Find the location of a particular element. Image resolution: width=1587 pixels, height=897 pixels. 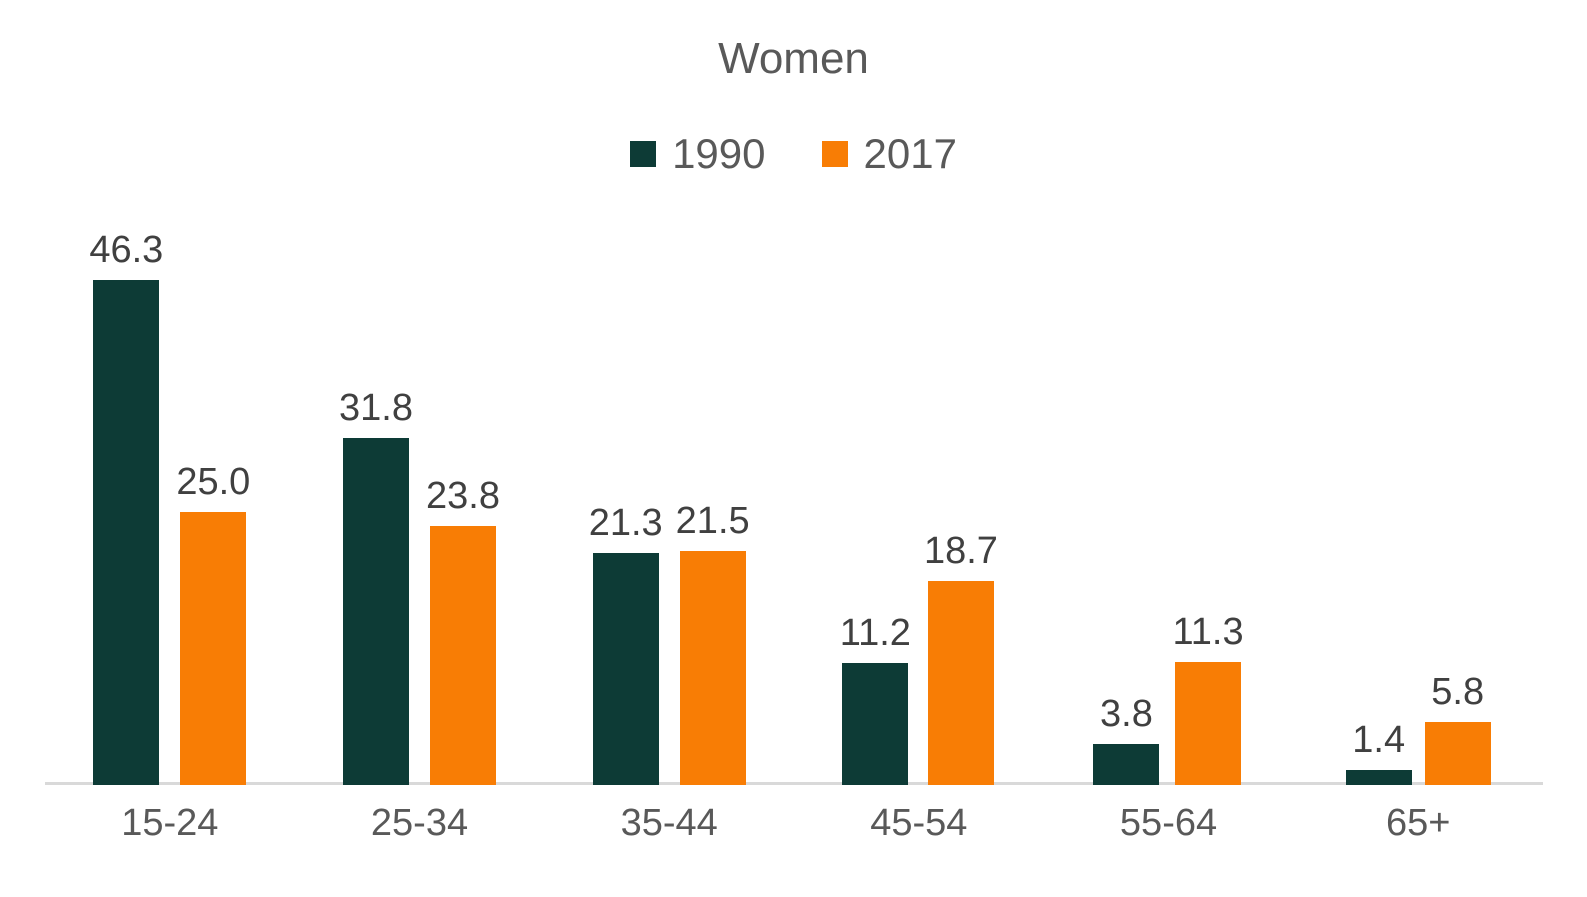

bar-2017-65+ is located at coordinates (1457, 753).